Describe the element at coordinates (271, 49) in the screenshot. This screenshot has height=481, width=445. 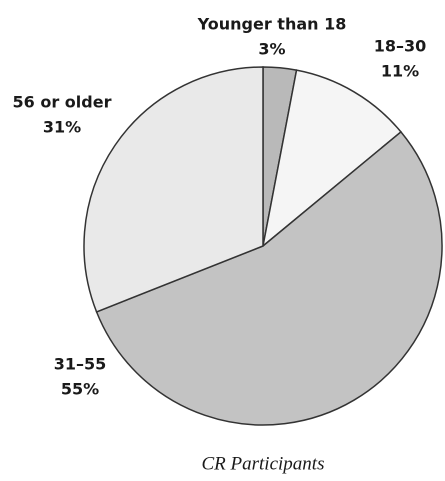
I see `slice-value-label: 3%` at that location.